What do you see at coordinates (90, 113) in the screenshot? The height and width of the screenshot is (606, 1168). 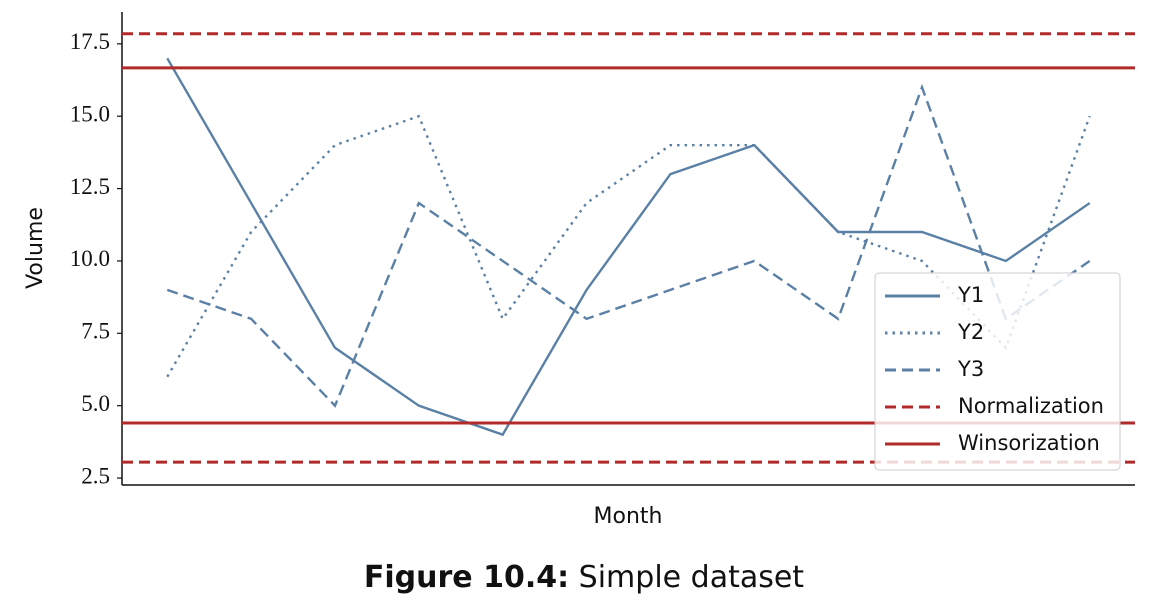 I see `y-tick-label: 15.0` at bounding box center [90, 113].